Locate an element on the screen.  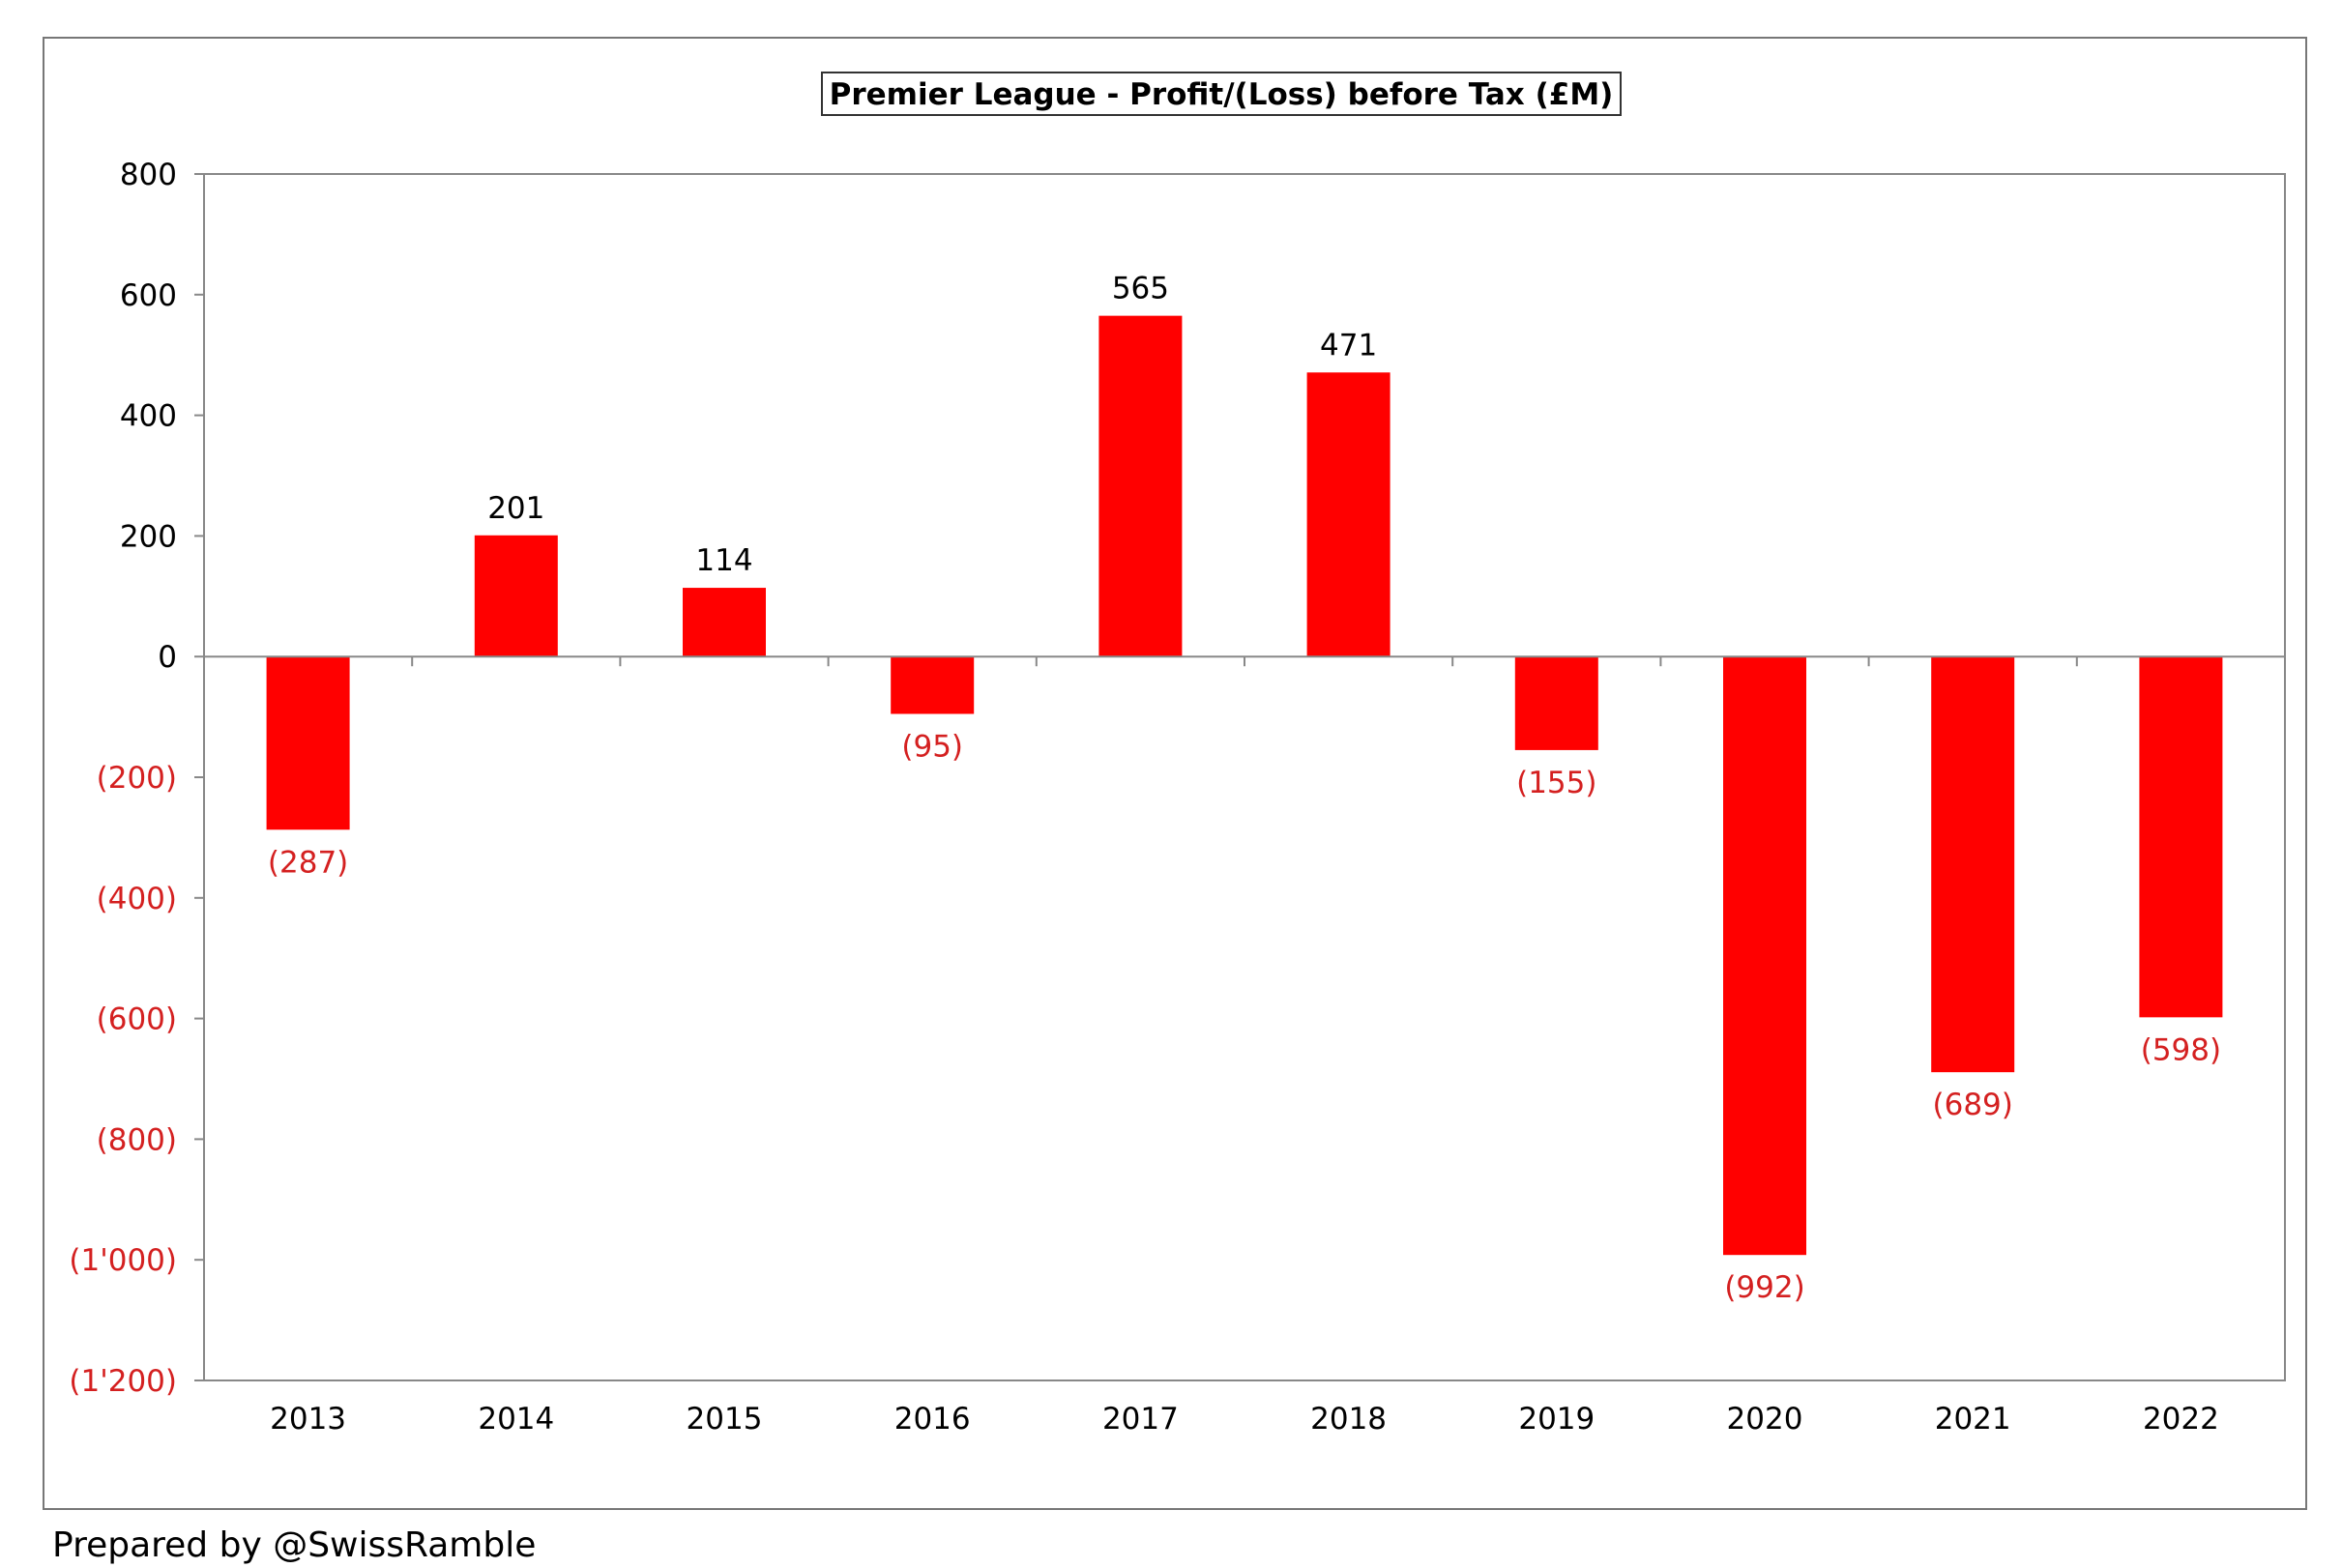
bar-2021 is located at coordinates (1973, 864).